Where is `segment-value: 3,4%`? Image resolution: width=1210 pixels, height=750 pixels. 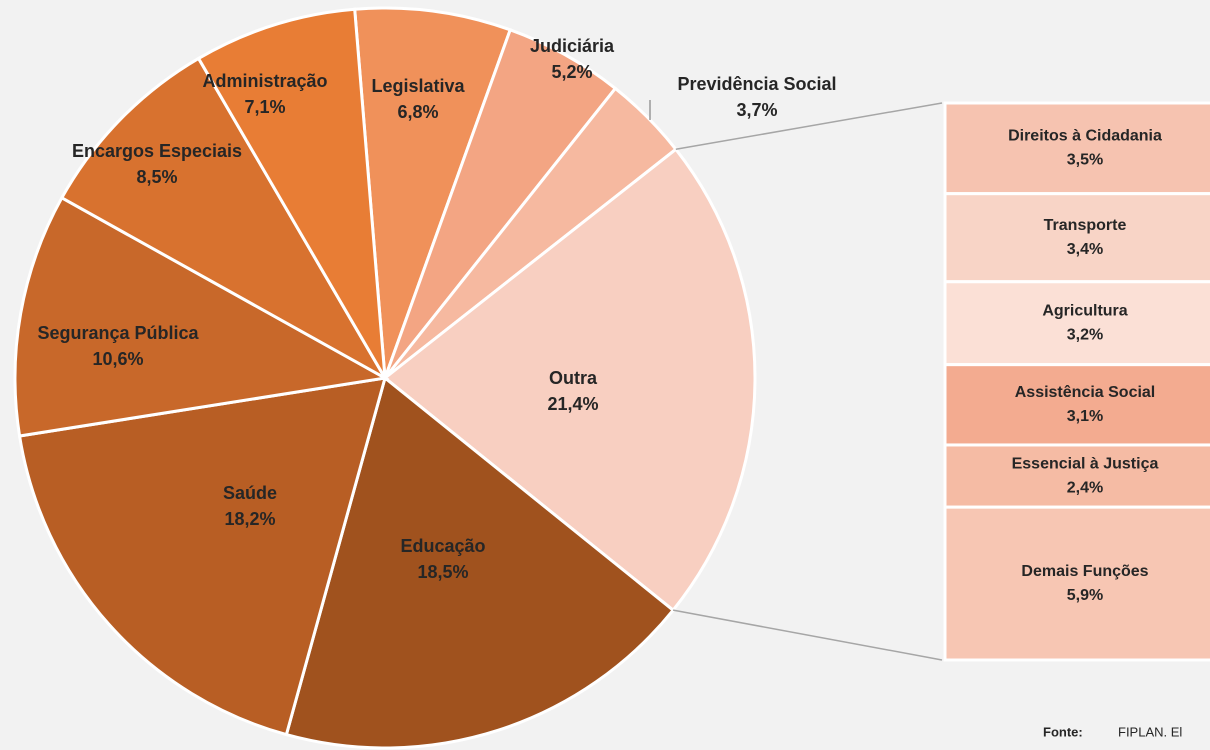
segment-value: 3,4% is located at coordinates (1085, 249).